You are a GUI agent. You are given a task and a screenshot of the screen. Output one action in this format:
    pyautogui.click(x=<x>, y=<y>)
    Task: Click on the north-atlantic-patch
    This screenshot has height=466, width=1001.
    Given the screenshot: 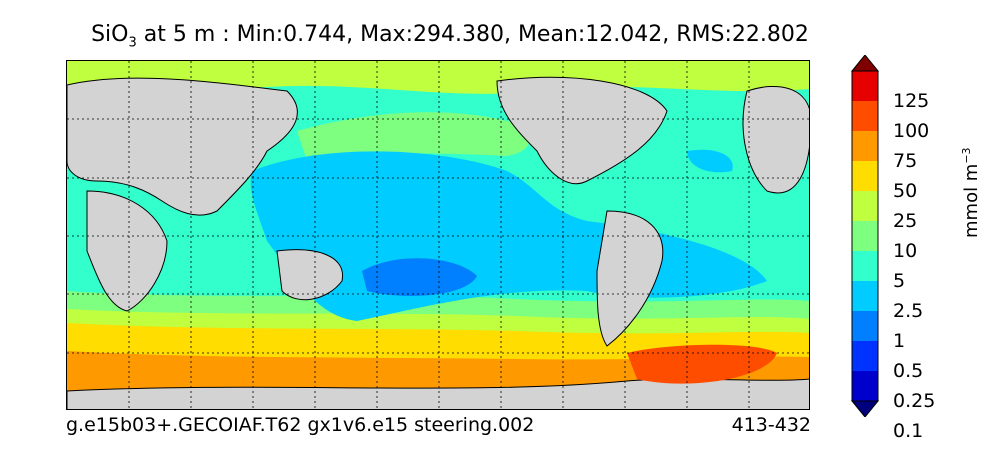 What is the action you would take?
    pyautogui.click(x=710, y=161)
    